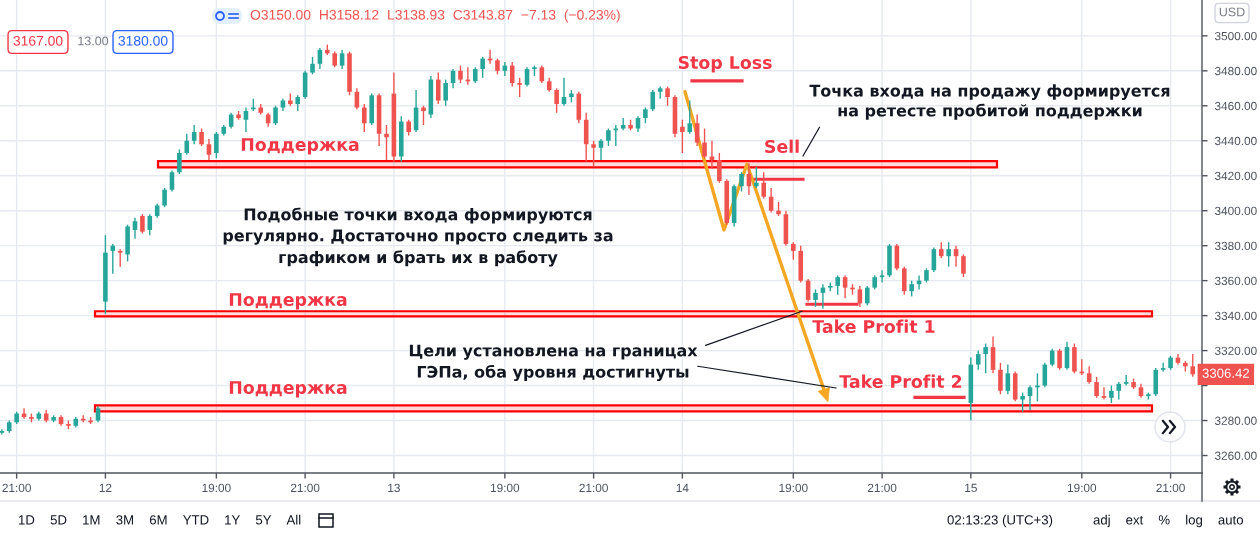  I want to click on text: 1D 5D 1M 3M 6M YTD 1Y 5Y All, so click(160, 519).